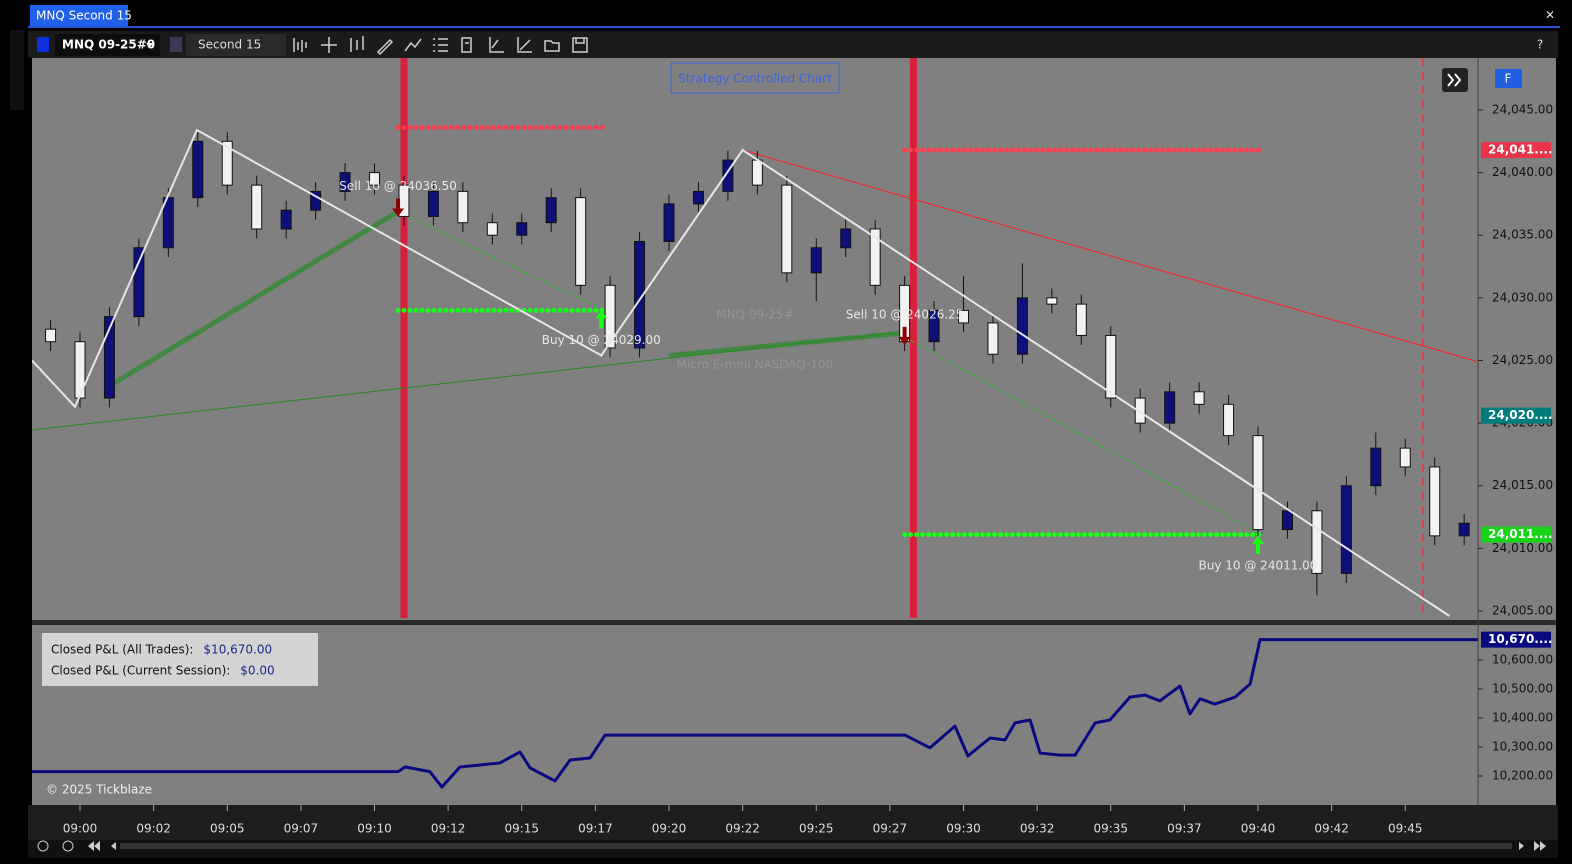 This screenshot has width=1572, height=864. What do you see at coordinates (1110, 829) in the screenshot?
I see `x-tick-label: 09:35` at bounding box center [1110, 829].